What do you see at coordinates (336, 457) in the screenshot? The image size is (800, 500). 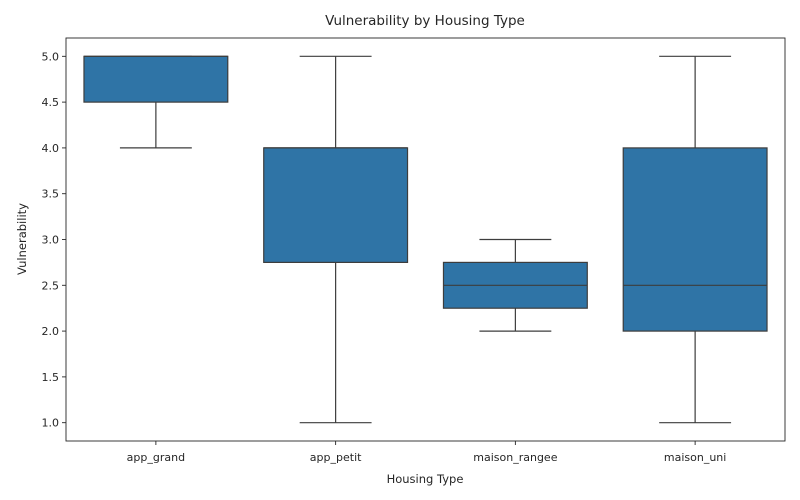 I see `x-tick-label: app_petit` at bounding box center [336, 457].